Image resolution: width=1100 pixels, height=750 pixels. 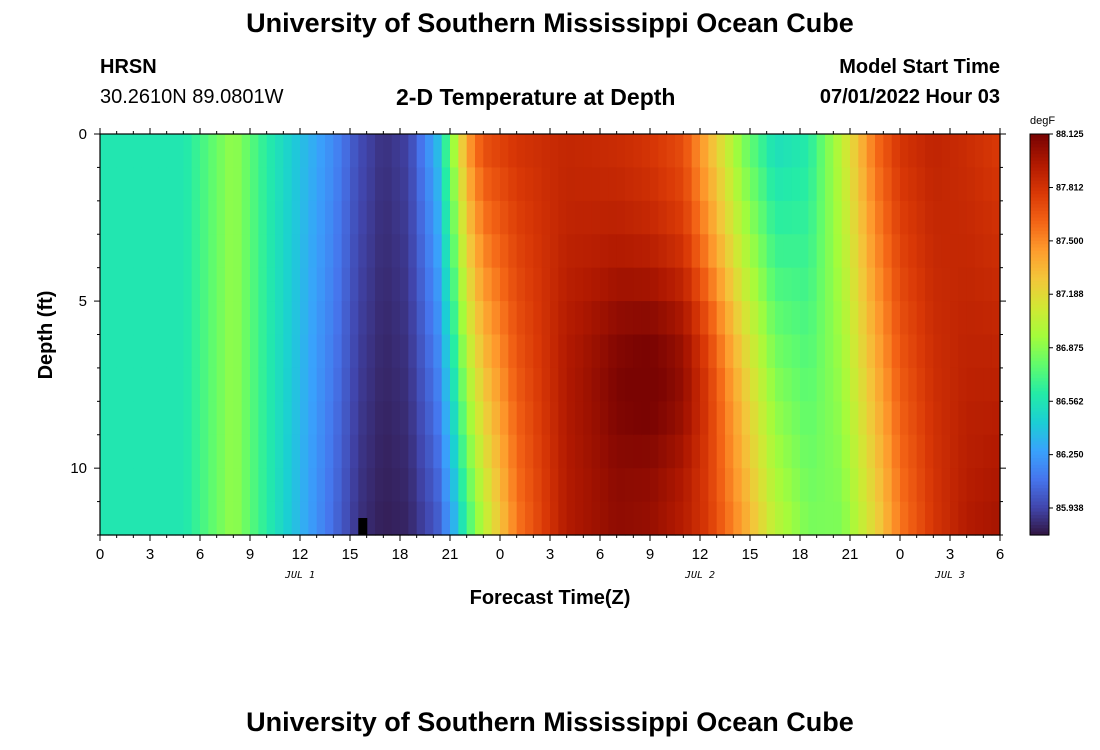 I want to click on date-label: JUL 2, so click(x=699, y=575).